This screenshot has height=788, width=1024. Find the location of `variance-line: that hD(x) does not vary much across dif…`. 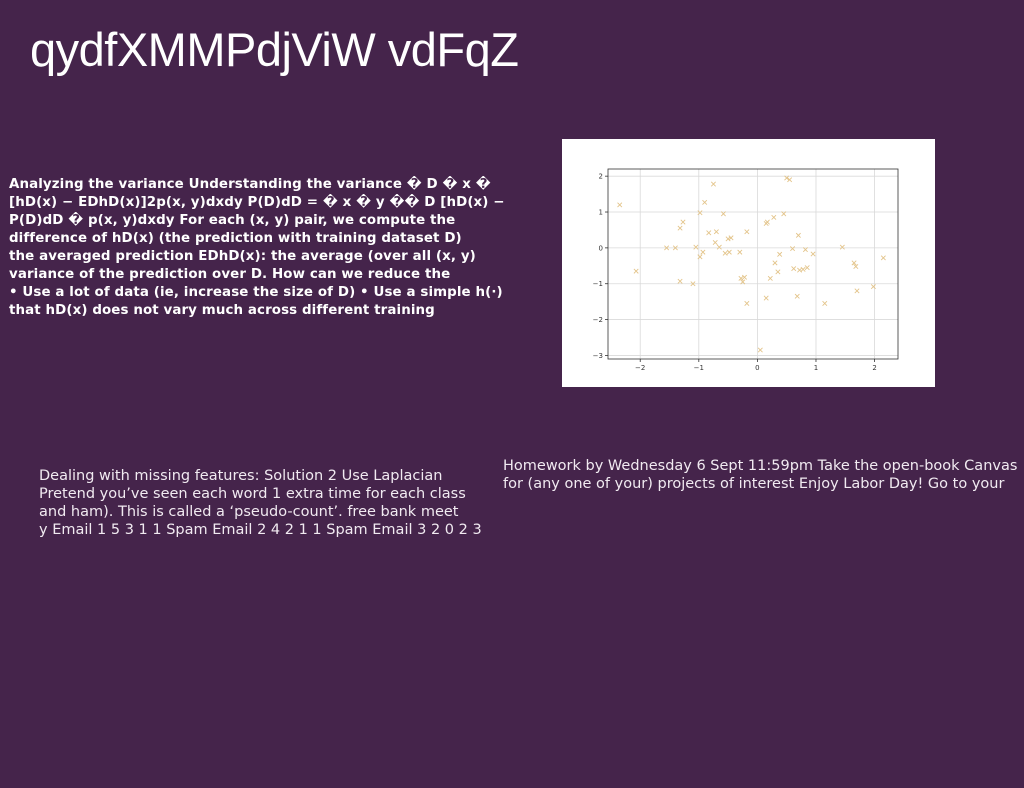

variance-line: that hD(x) does not vary much across dif… is located at coordinates (222, 310).